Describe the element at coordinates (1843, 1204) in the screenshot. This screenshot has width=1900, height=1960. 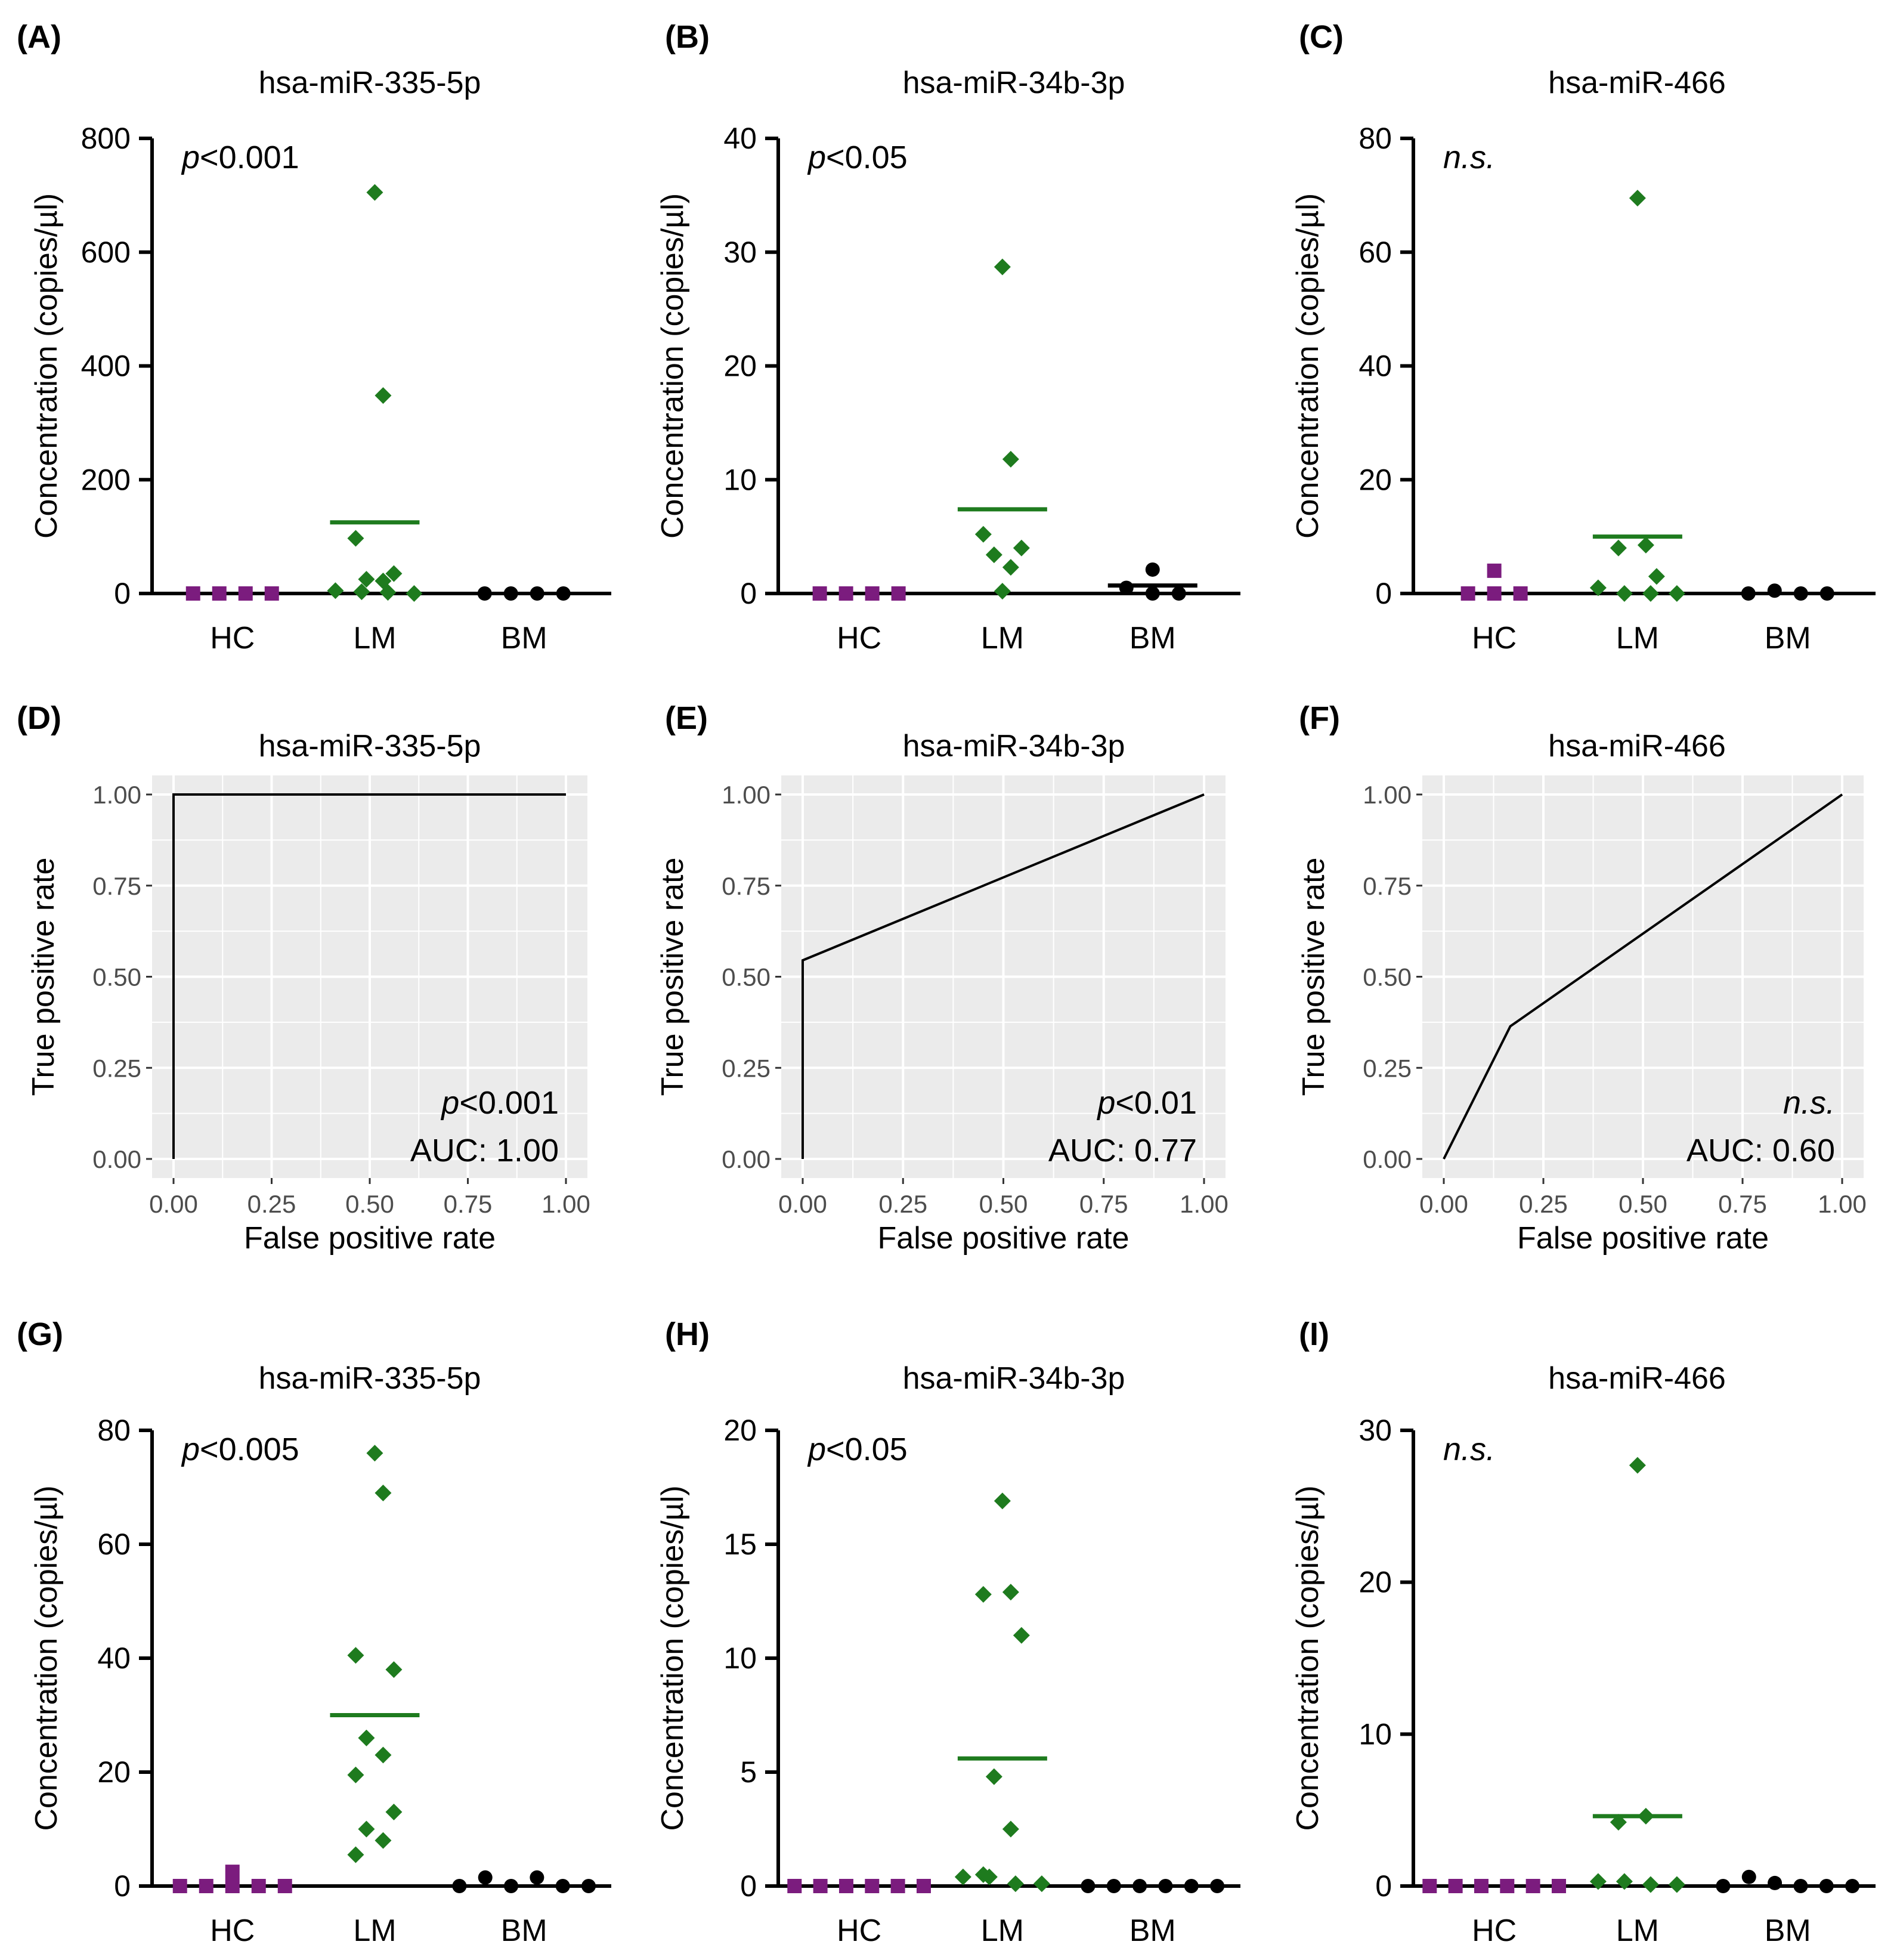
I see `x-tick-label: 1.00` at that location.